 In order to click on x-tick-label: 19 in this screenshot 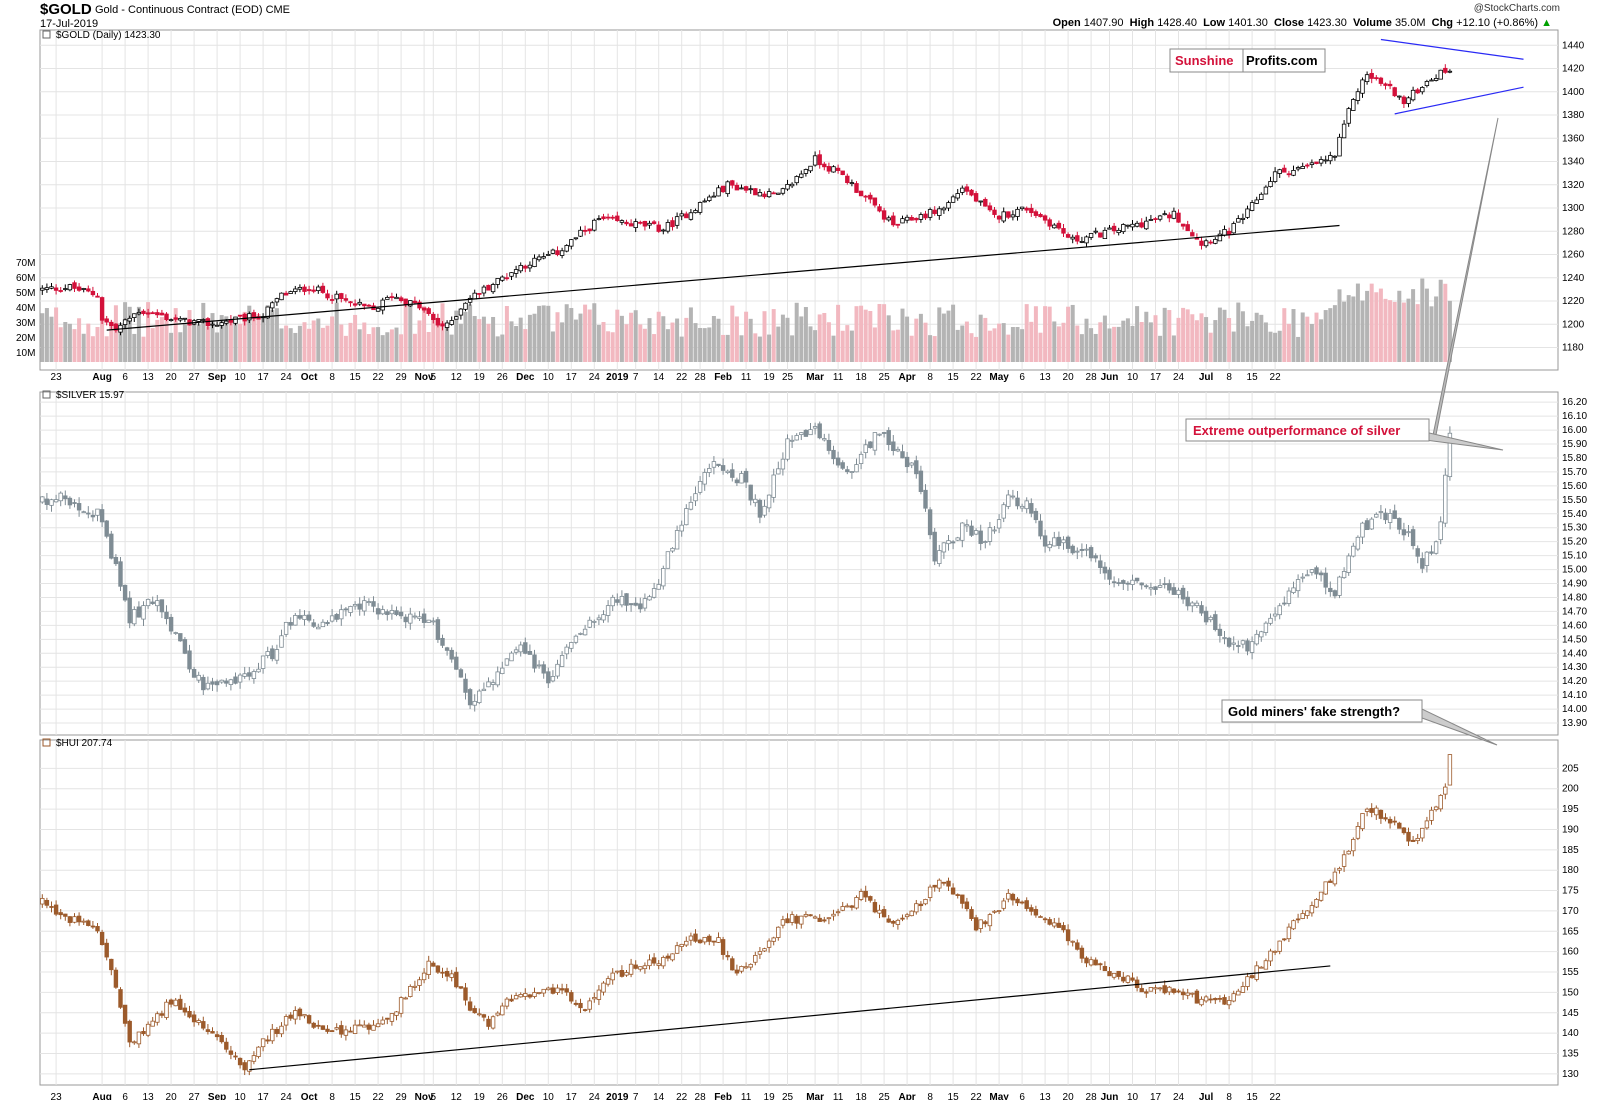, I will do `click(480, 1096)`.